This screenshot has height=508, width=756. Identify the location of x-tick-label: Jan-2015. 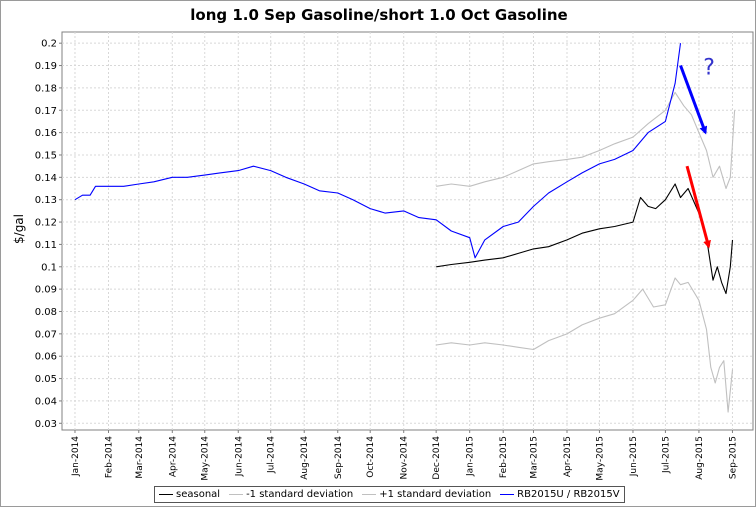
(471, 456).